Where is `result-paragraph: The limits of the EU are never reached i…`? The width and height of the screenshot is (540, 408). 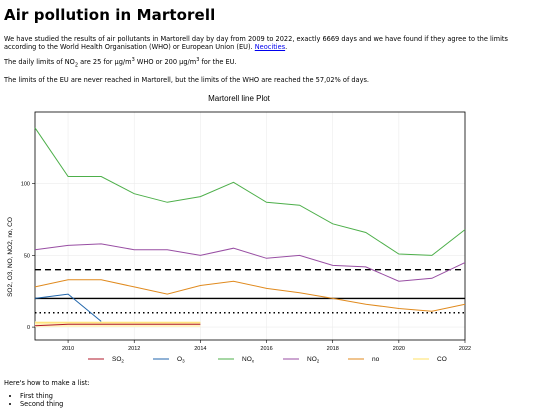 result-paragraph: The limits of the EU are never reached i… is located at coordinates (187, 80).